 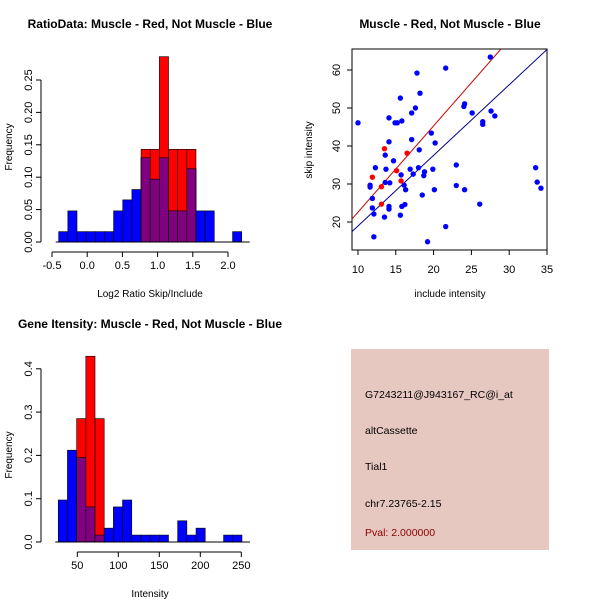 What do you see at coordinates (433, 270) in the screenshot?
I see `x-tick-label: 20` at bounding box center [433, 270].